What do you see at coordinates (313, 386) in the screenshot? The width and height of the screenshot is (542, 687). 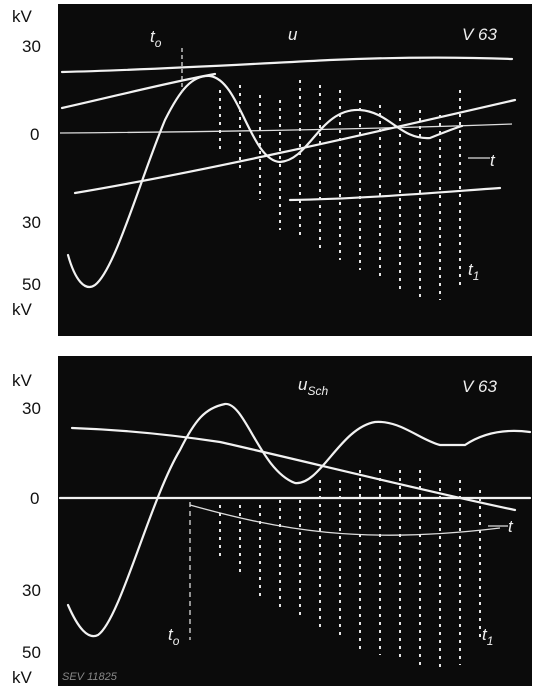 I see `signal-label: uSch` at bounding box center [313, 386].